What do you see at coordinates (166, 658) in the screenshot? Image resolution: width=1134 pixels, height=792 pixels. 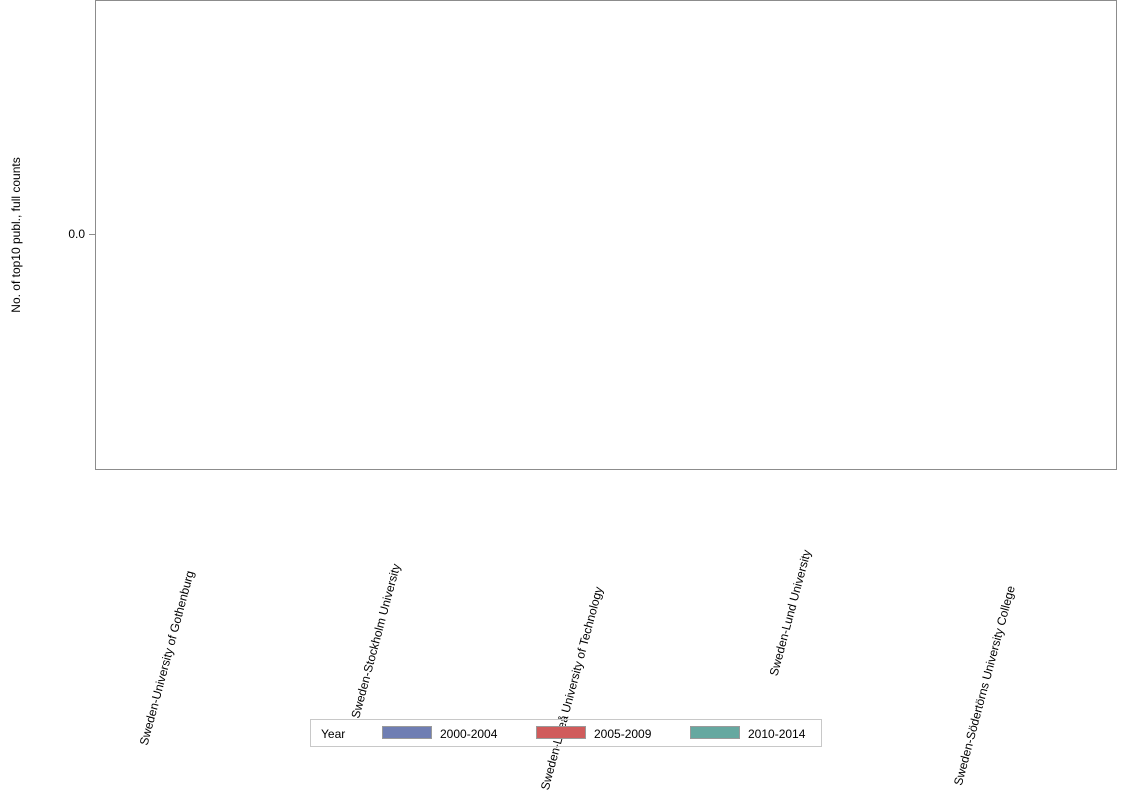 I see `x-tick-label: Sweden-University of Gothenburg` at bounding box center [166, 658].